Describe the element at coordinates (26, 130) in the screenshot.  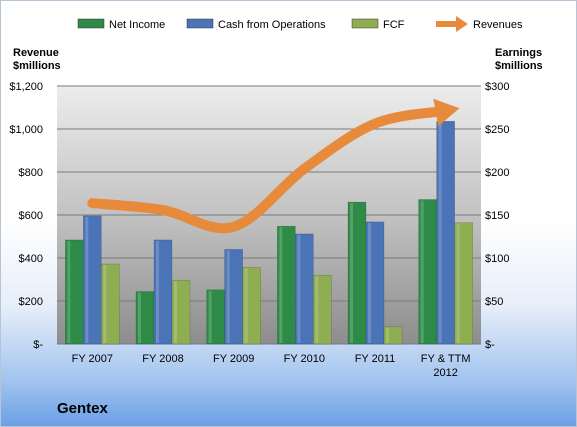
I see `left-tick-label: $1,000` at that location.